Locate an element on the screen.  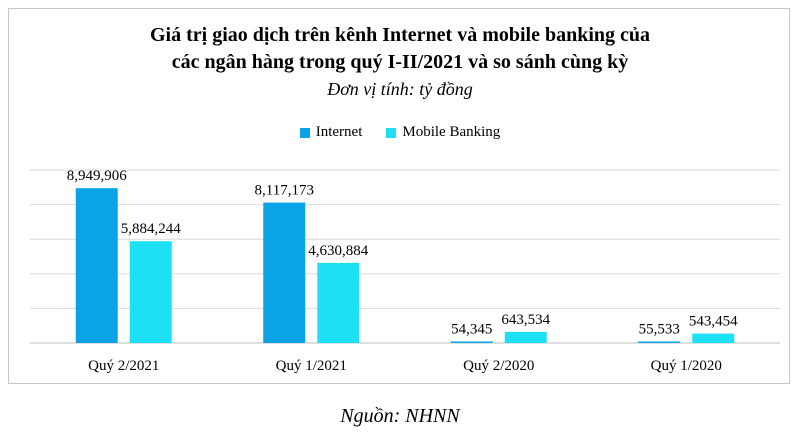
legend-label-internet: Internet is located at coordinates (339, 132).